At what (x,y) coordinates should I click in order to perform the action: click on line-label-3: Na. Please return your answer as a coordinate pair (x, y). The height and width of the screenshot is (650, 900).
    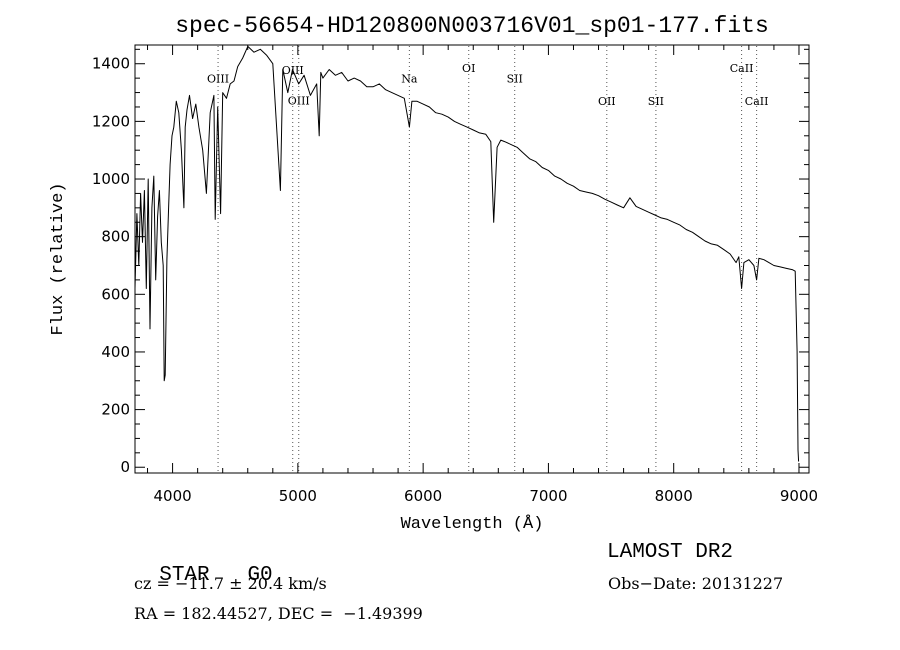
    Looking at the image, I should click on (409, 78).